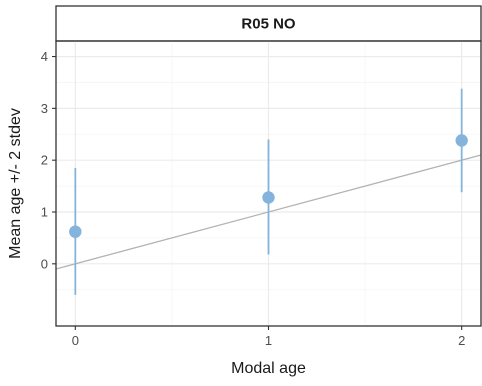  What do you see at coordinates (461, 340) in the screenshot?
I see `x-tick-label: 2` at bounding box center [461, 340].